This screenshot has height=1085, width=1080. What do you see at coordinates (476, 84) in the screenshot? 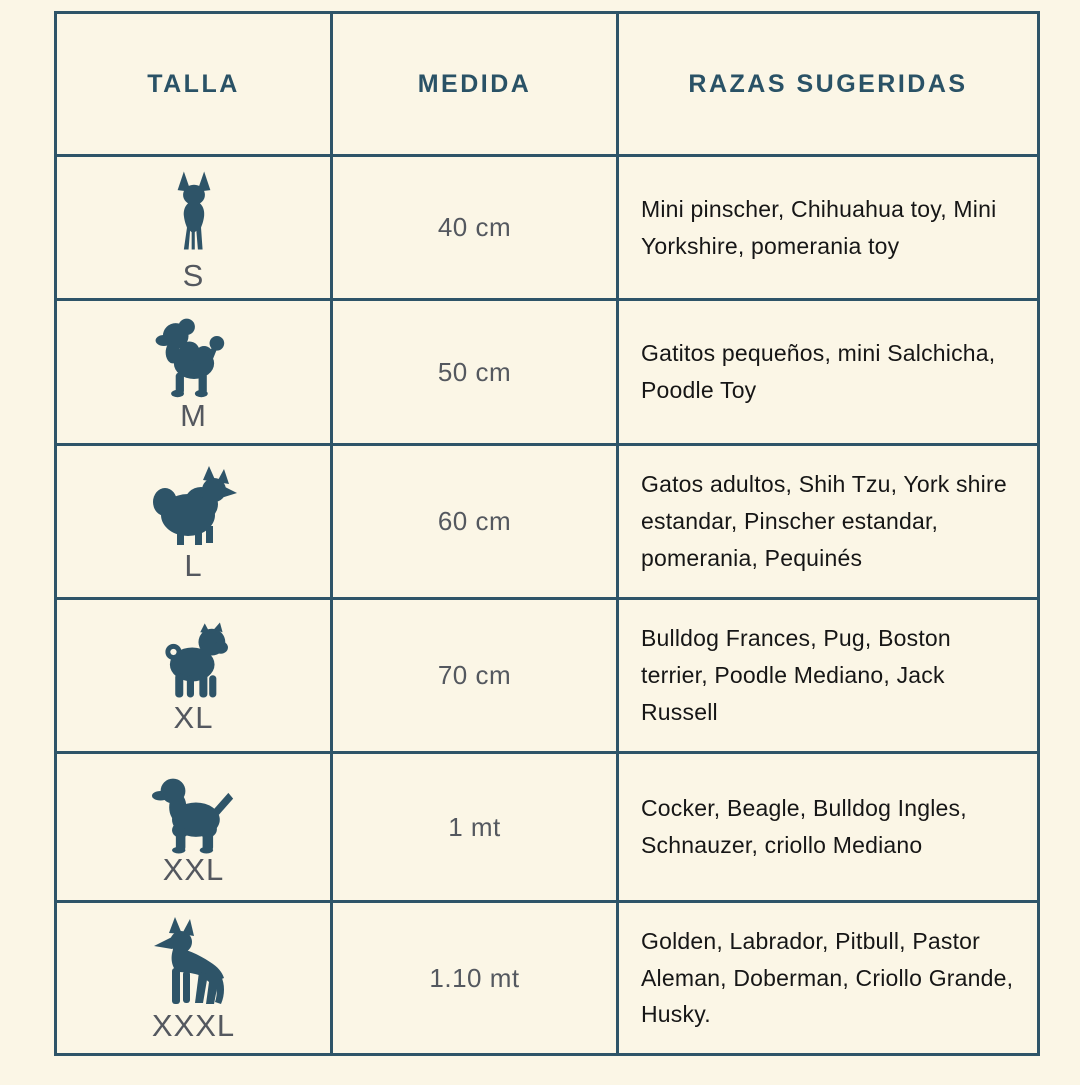
I see `column-header-medida: MEDIDA` at bounding box center [476, 84].